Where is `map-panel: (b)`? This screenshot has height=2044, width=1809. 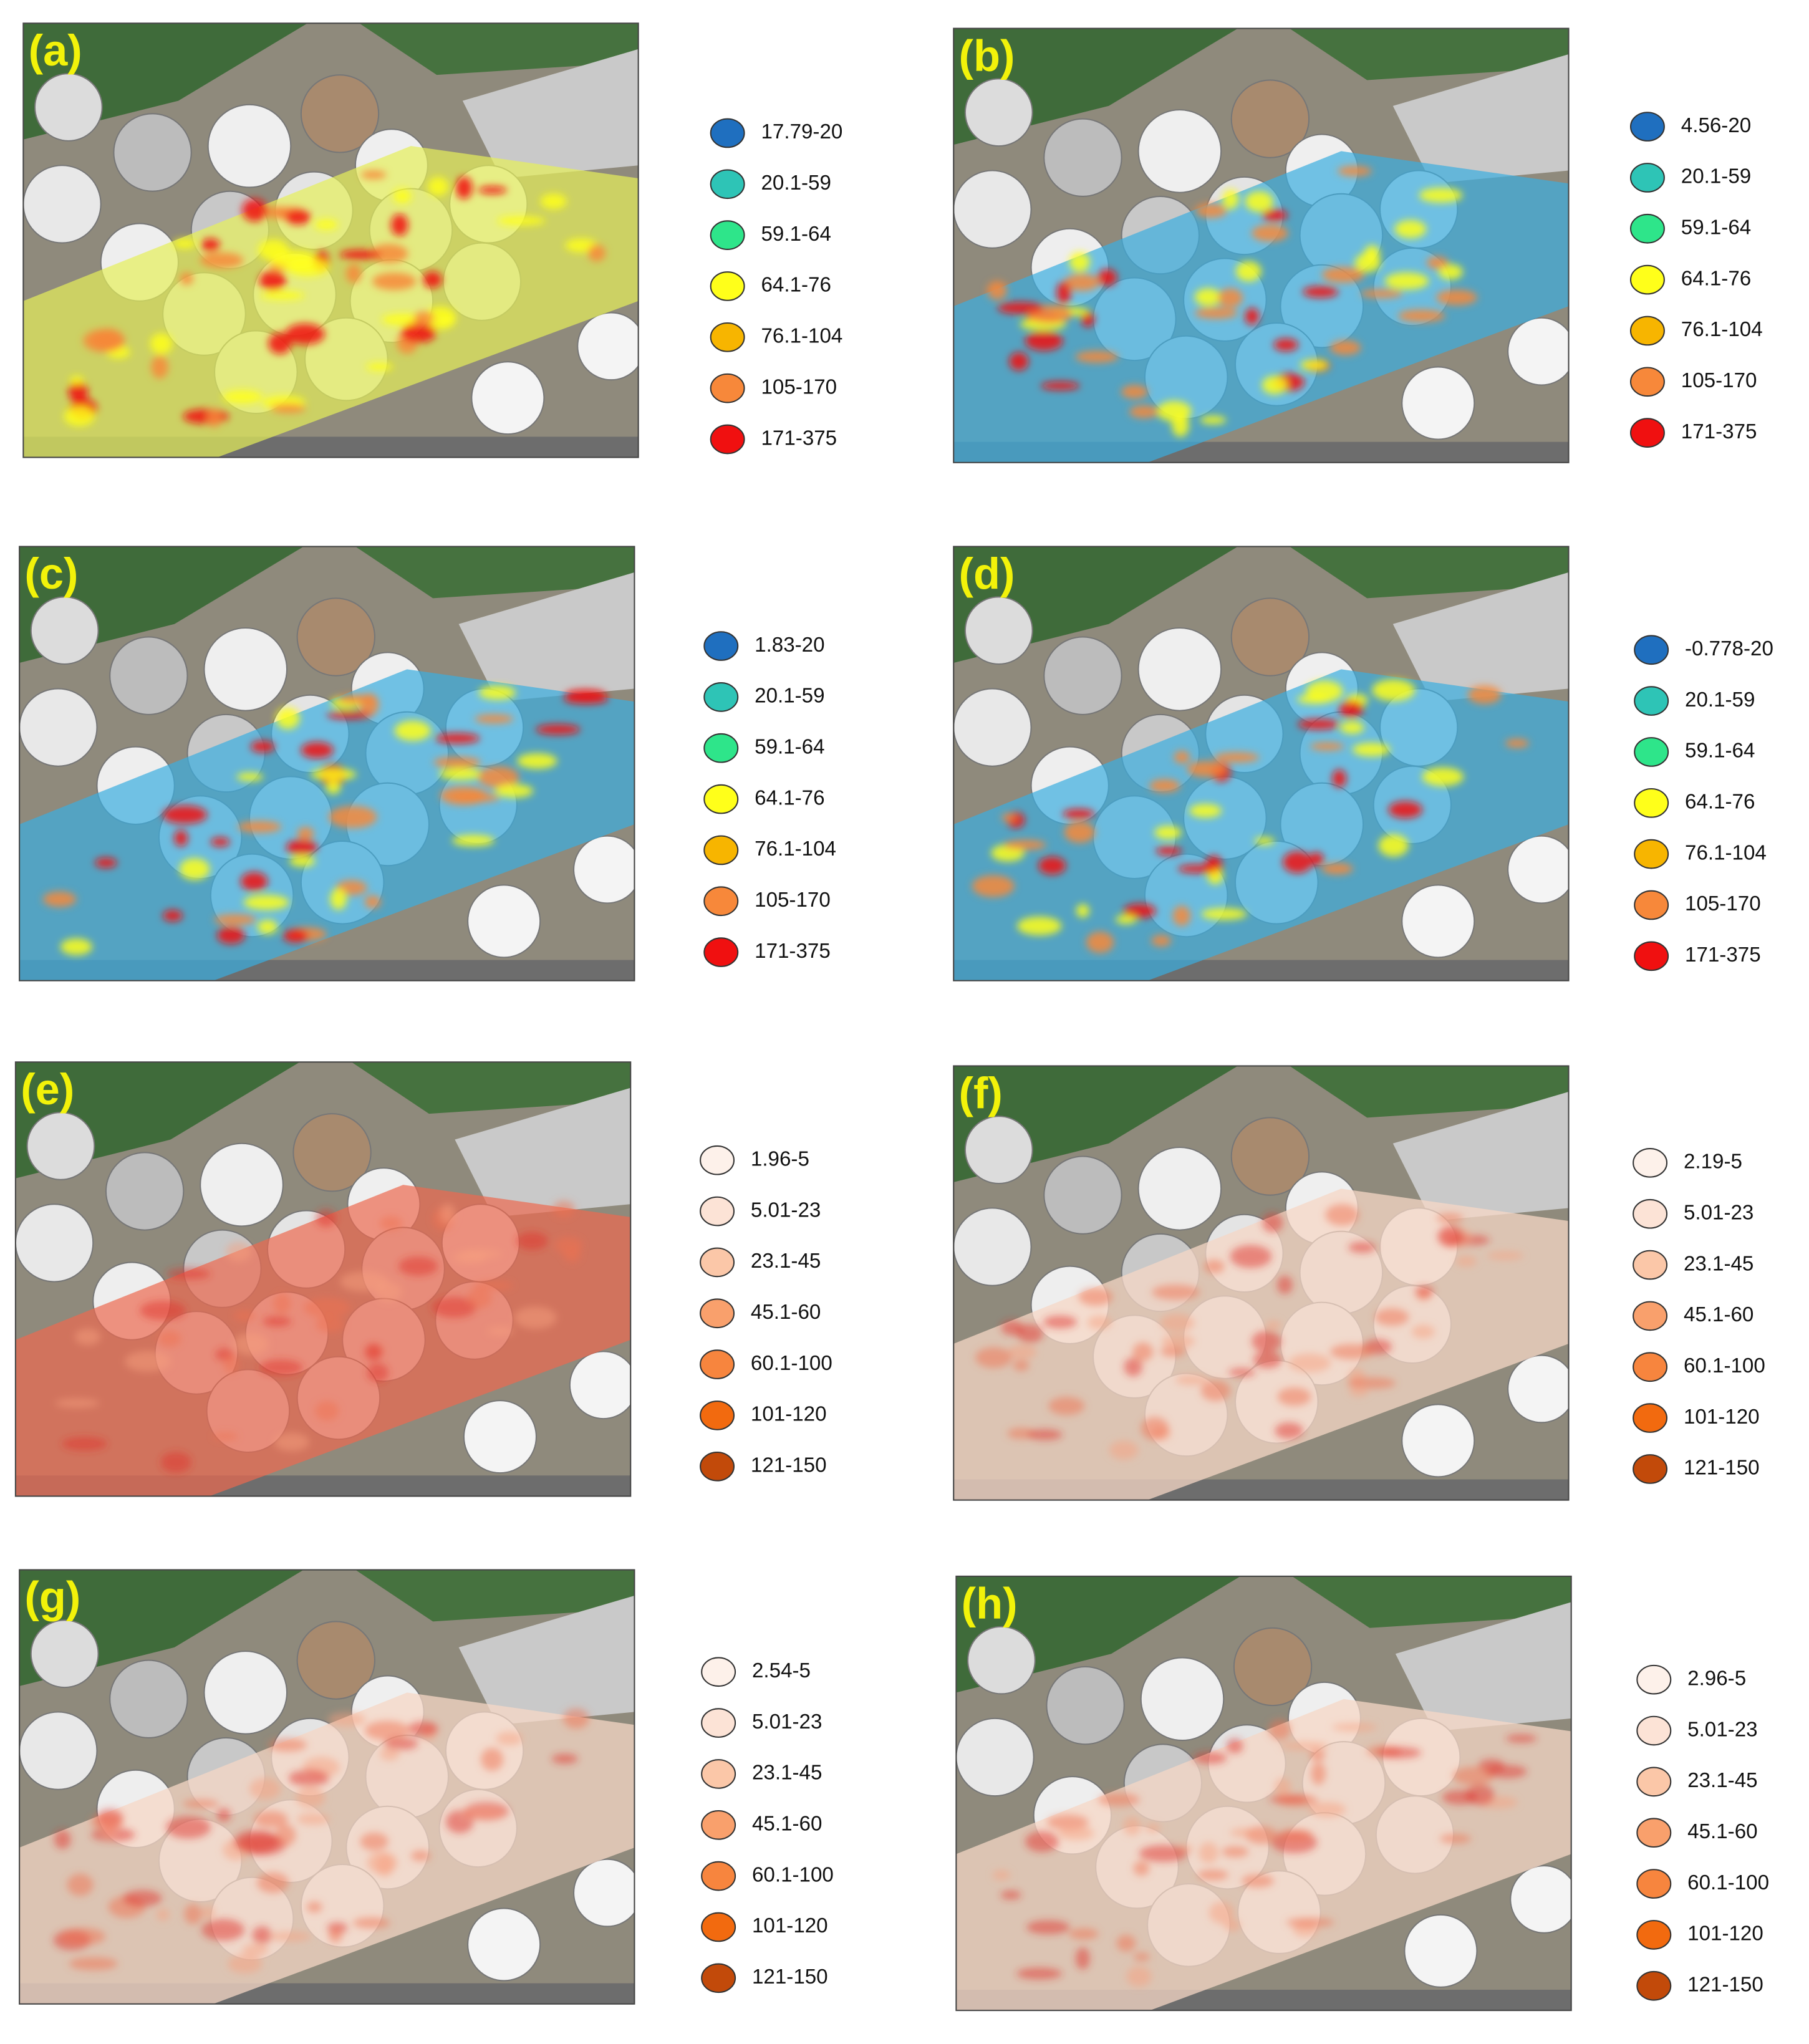 map-panel: (b) is located at coordinates (1261, 245).